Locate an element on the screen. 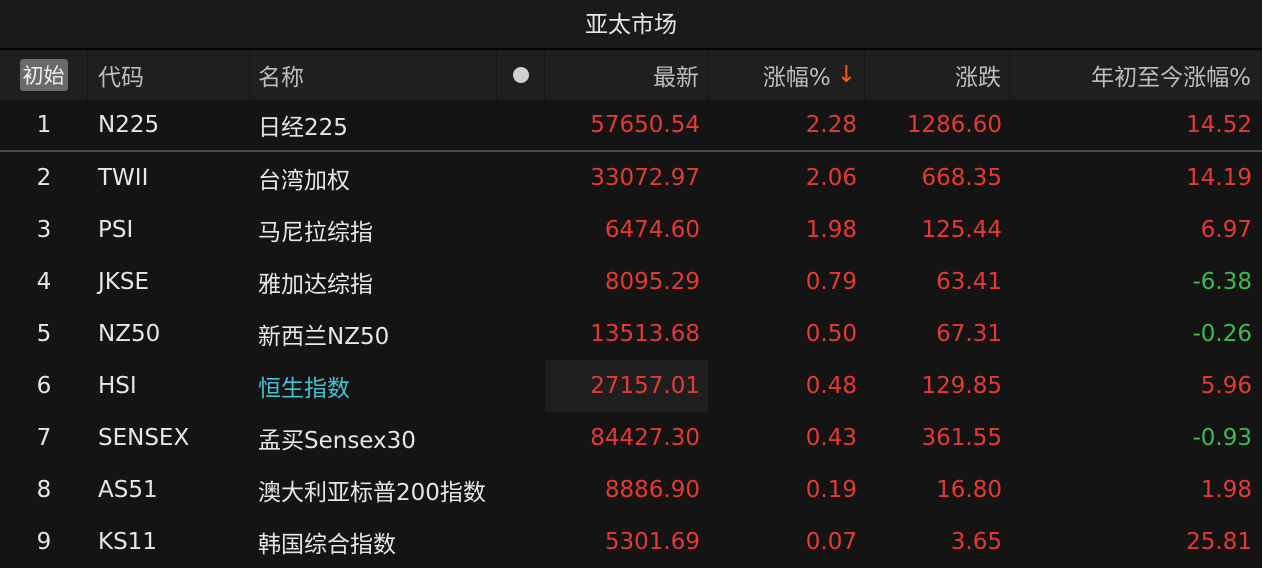 The image size is (1262, 568). row-pct: 0.07 is located at coordinates (831, 542).